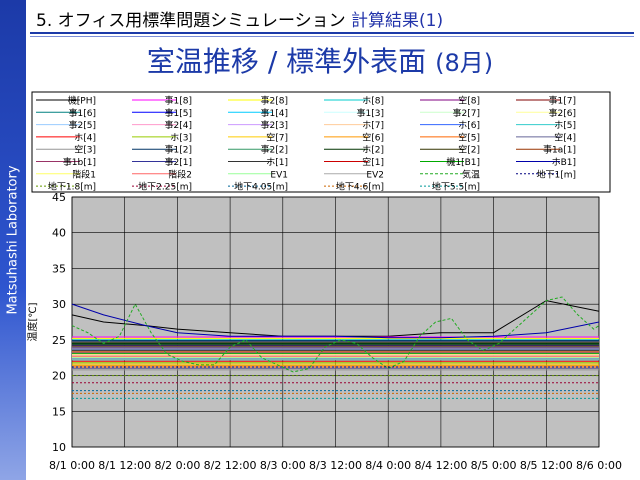 The height and width of the screenshot is (480, 640). Describe the element at coordinates (469, 150) in the screenshot. I see `legend-label: 空[2]` at that location.